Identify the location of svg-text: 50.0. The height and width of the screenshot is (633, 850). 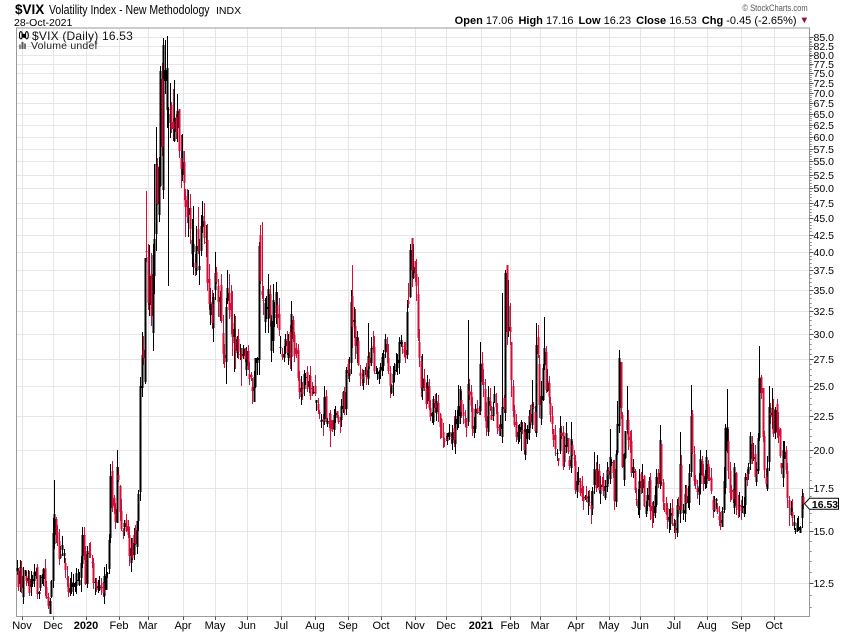
(824, 189).